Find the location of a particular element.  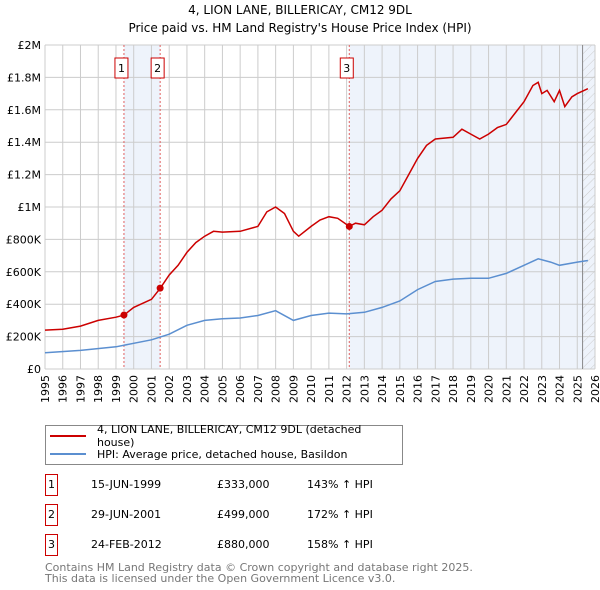

x-tick-label: 2020 is located at coordinates (489, 389).